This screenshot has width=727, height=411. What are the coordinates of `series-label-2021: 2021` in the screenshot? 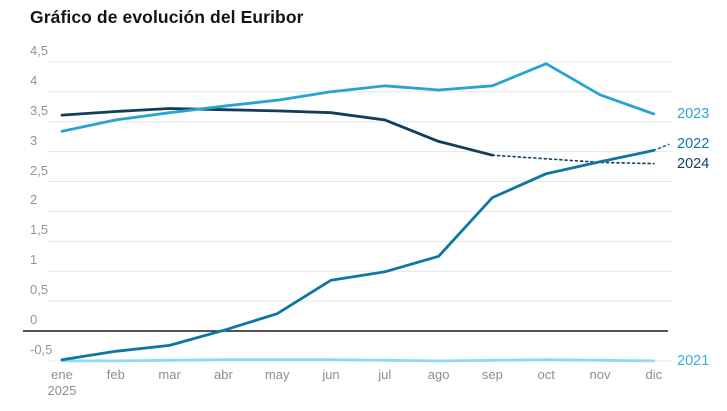 It's located at (693, 360).